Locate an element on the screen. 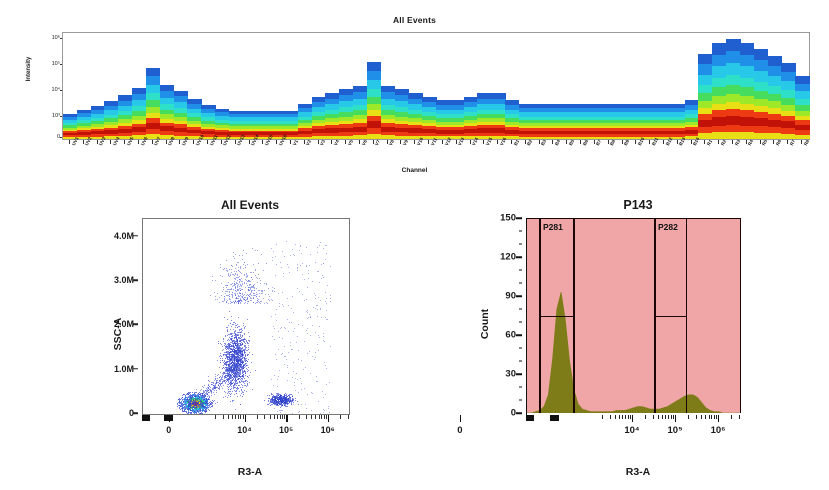 Image resolution: width=829 pixels, height=490 pixels. spectrum-channel-band is located at coordinates (567, 121).